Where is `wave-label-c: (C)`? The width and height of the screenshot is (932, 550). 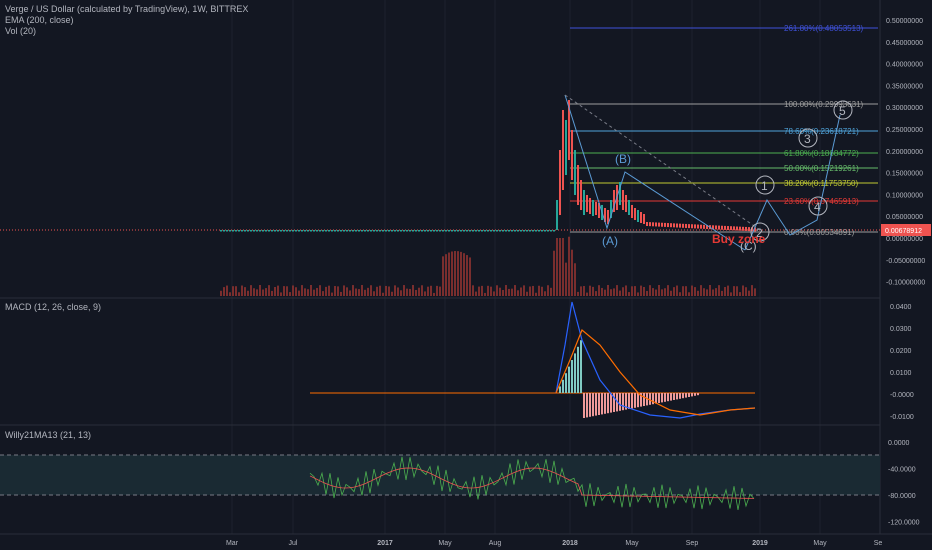
wave-label-c: (C) is located at coordinates (748, 246).